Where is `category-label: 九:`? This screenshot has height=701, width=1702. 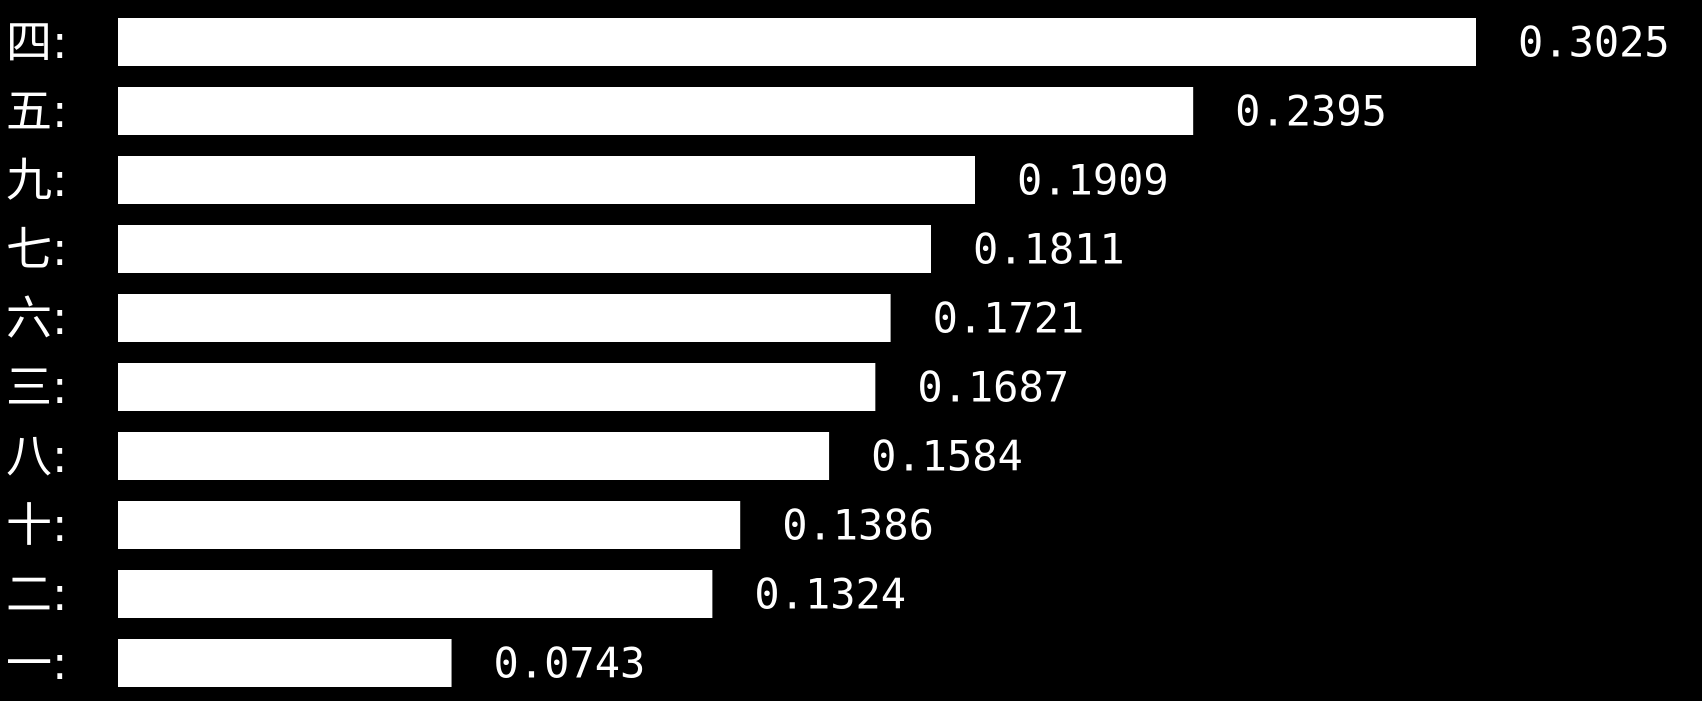 category-label: 九: is located at coordinates (37, 180).